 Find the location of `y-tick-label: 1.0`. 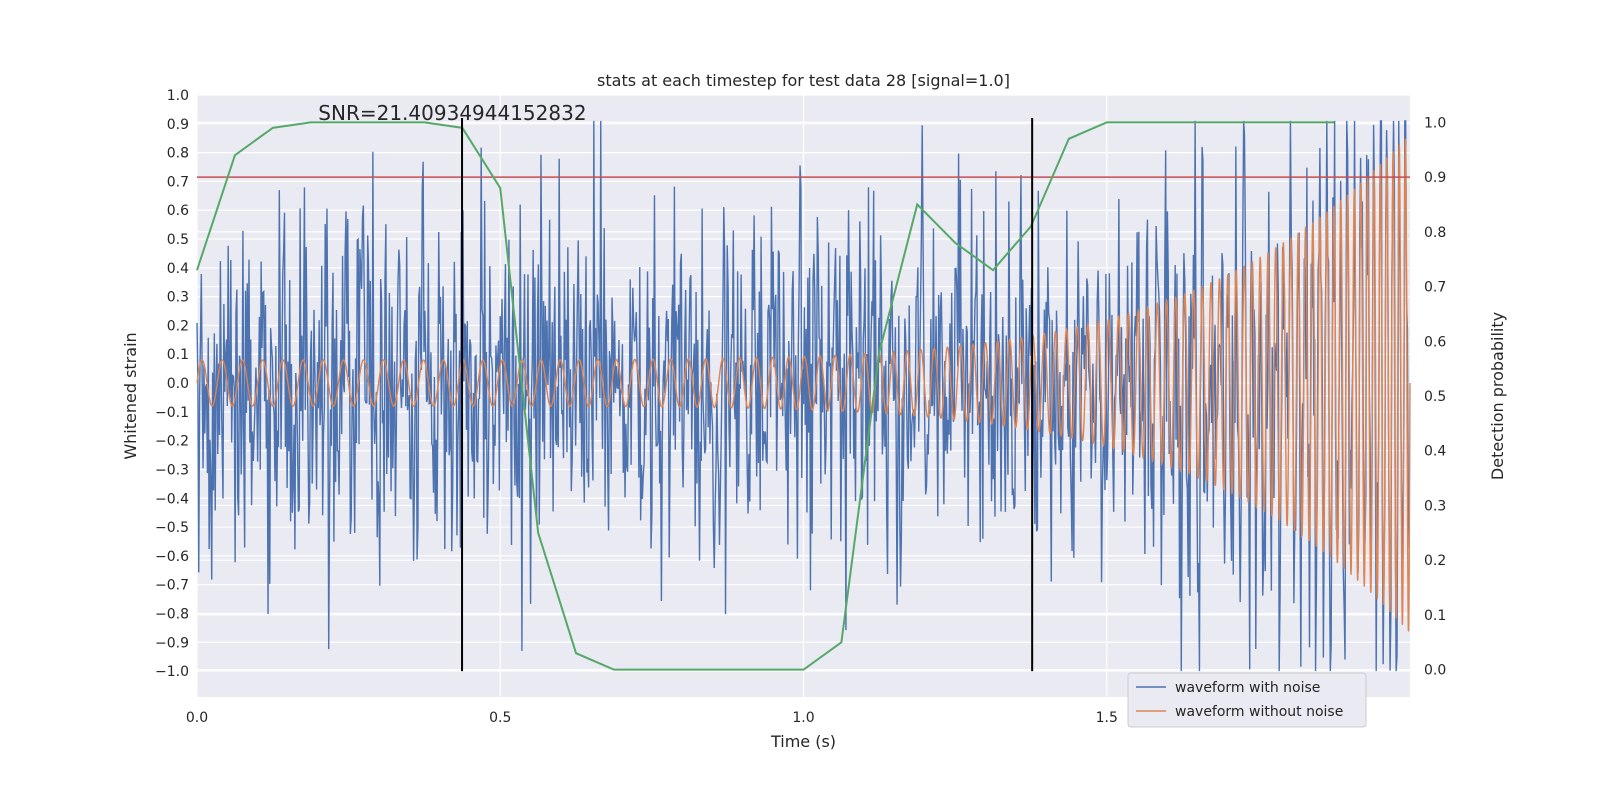

y-tick-label: 1.0 is located at coordinates (178, 96).